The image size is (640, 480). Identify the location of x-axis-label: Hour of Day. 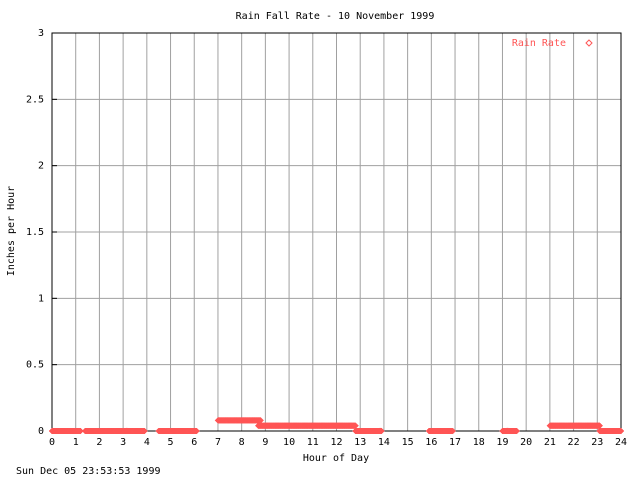
(336, 458).